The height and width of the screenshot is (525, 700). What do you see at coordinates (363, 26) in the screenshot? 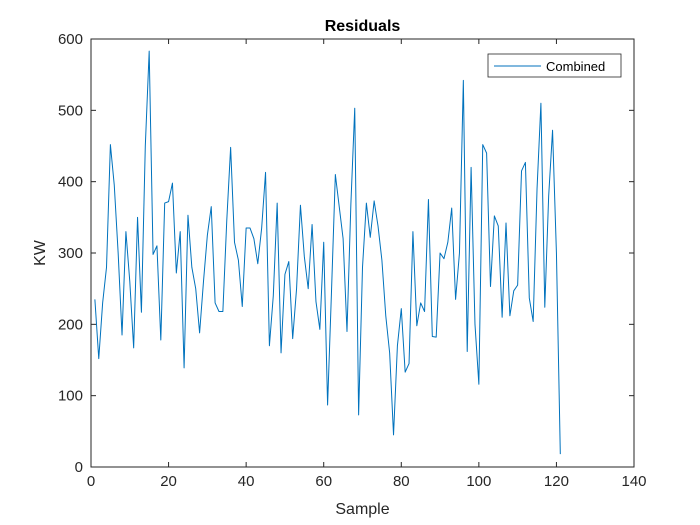
I see `chart-title: Residuals` at bounding box center [363, 26].